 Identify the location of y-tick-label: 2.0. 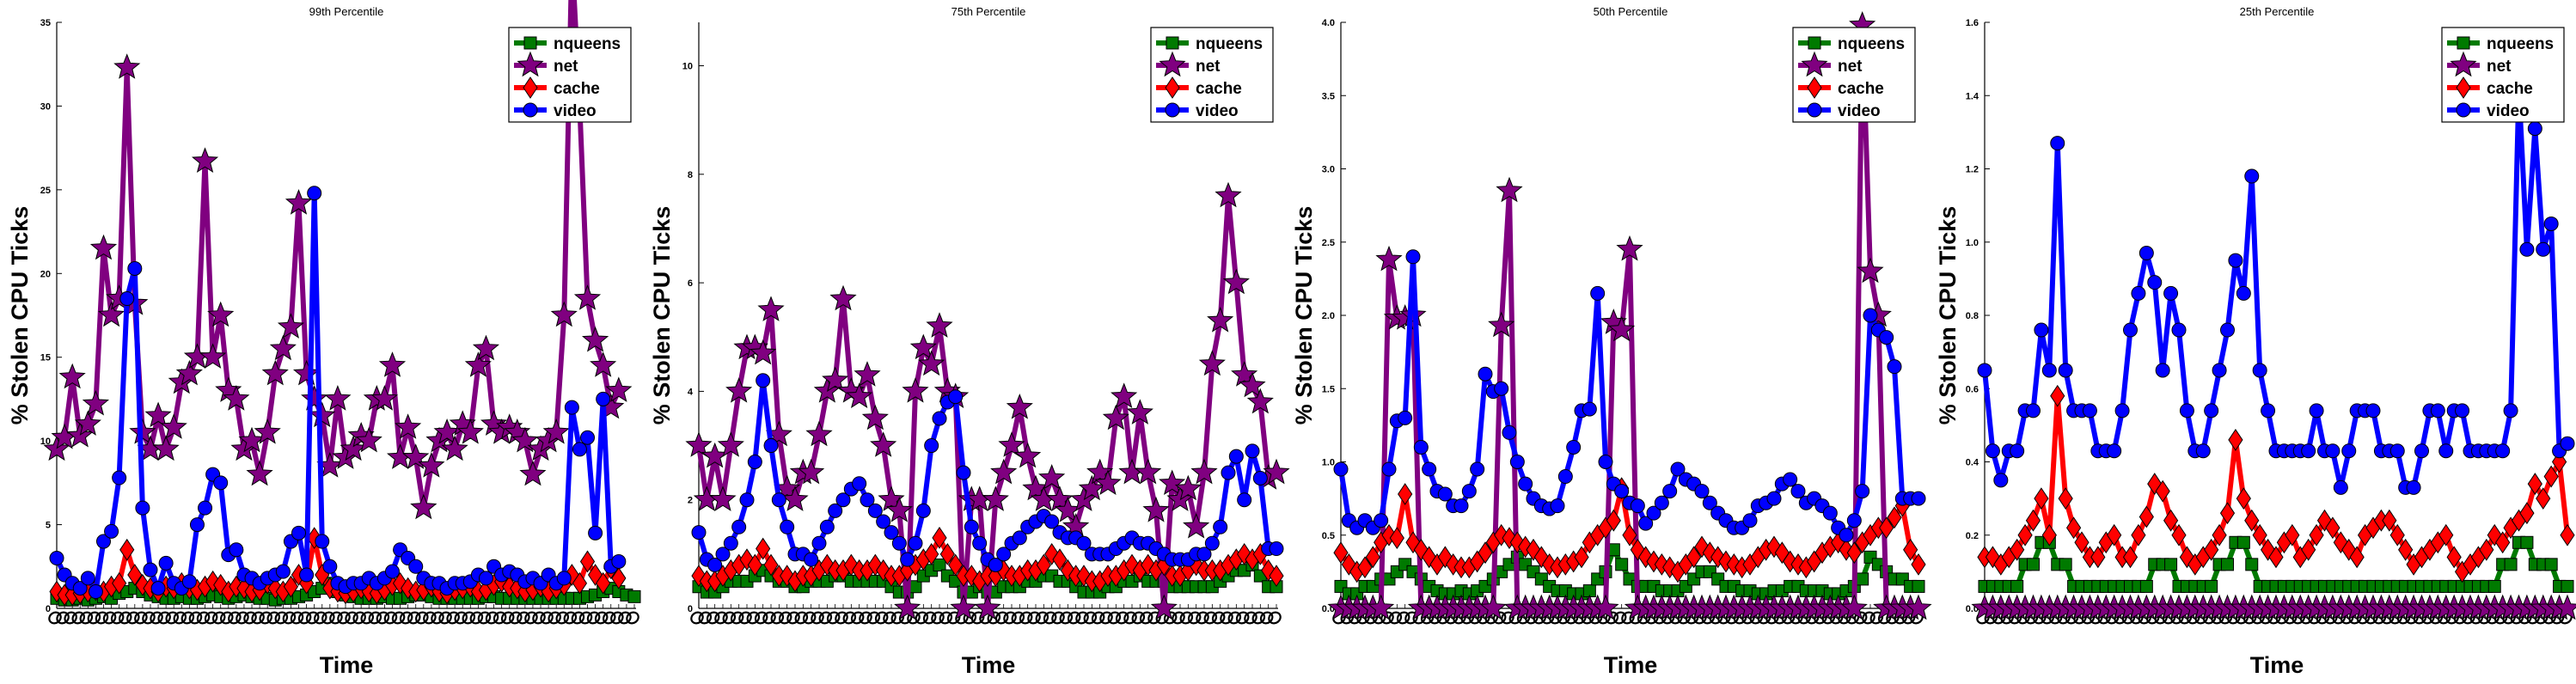
(1328, 316).